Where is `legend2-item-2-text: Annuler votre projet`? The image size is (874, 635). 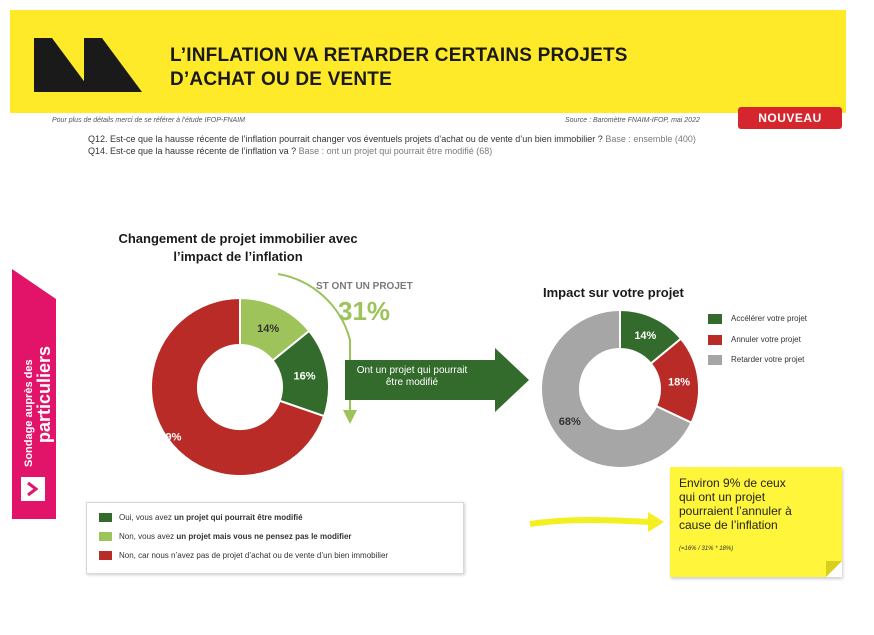 legend2-item-2-text: Annuler votre projet is located at coordinates (766, 340).